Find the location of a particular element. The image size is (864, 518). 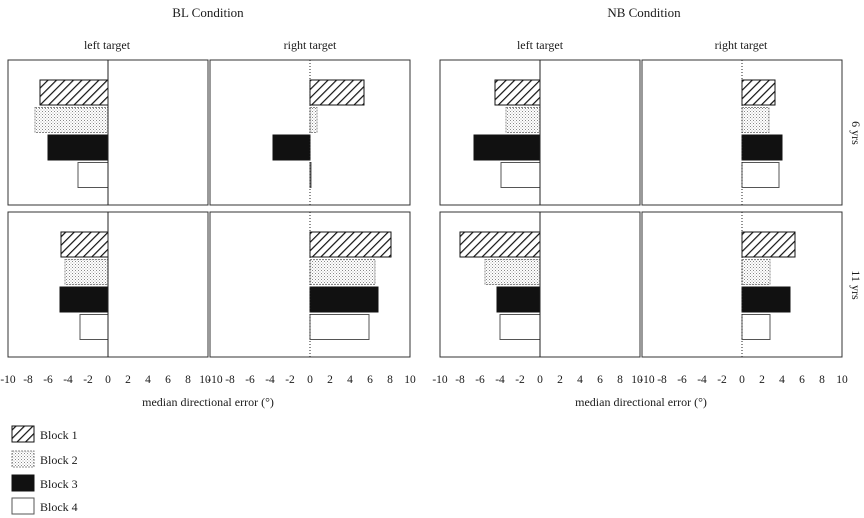

nb-xaxis-title: median directional error (°) is located at coordinates (641, 402).